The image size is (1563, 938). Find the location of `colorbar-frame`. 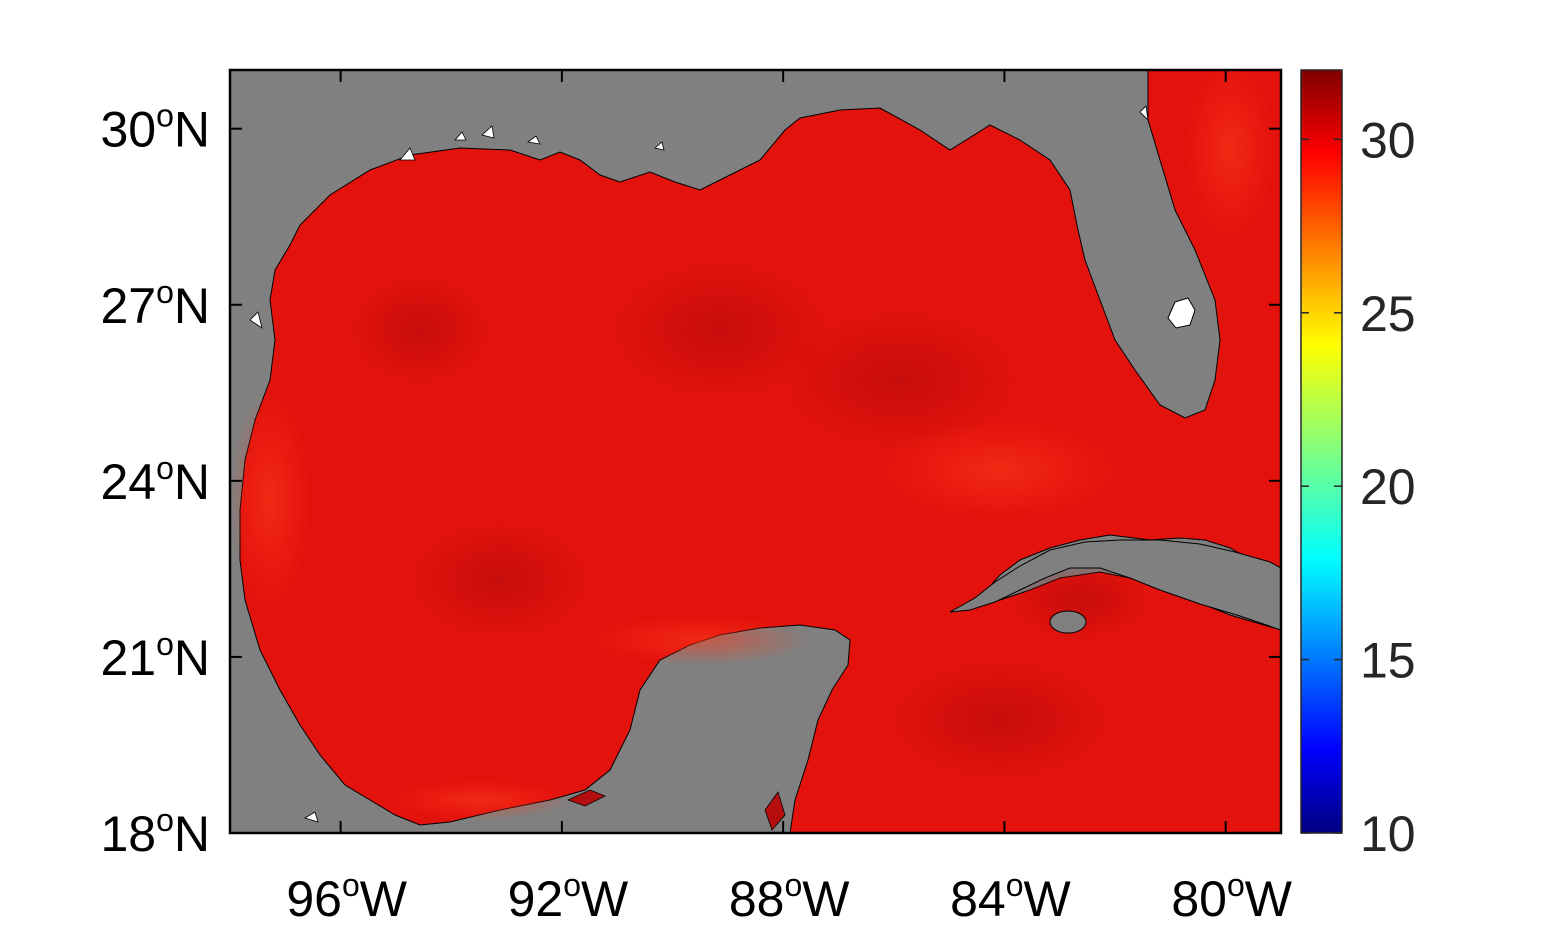

colorbar-frame is located at coordinates (1321, 451).